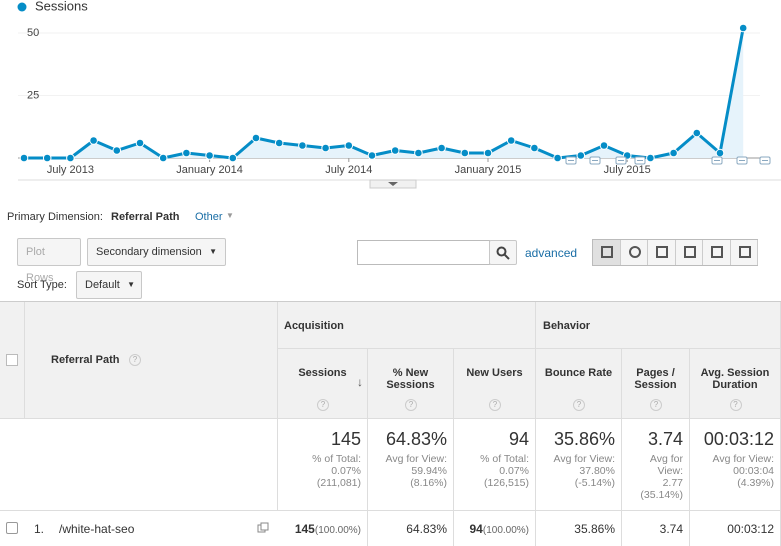 The image size is (781, 546). Describe the element at coordinates (734, 471) in the screenshot. I see `total-details: Avg for View: 00:03:04 (4.39%)` at that location.